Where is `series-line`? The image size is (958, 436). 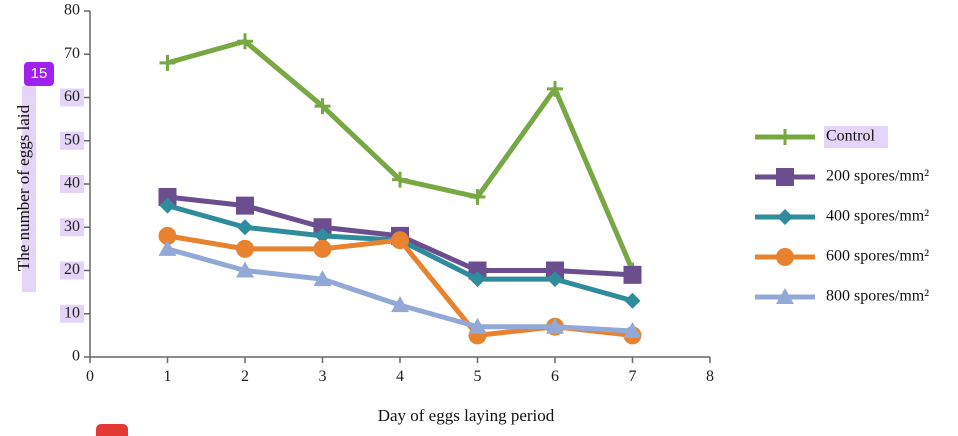
series-line is located at coordinates (400, 290).